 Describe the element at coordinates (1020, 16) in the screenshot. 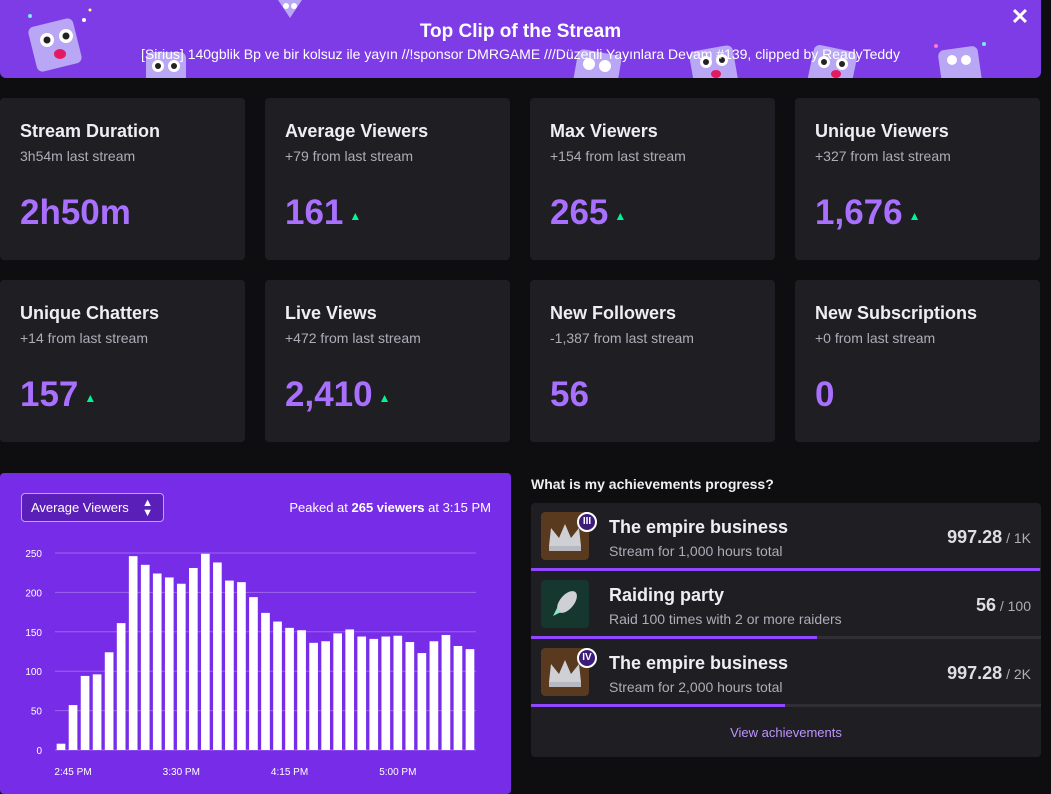

I see `close-icon: ✕` at that location.